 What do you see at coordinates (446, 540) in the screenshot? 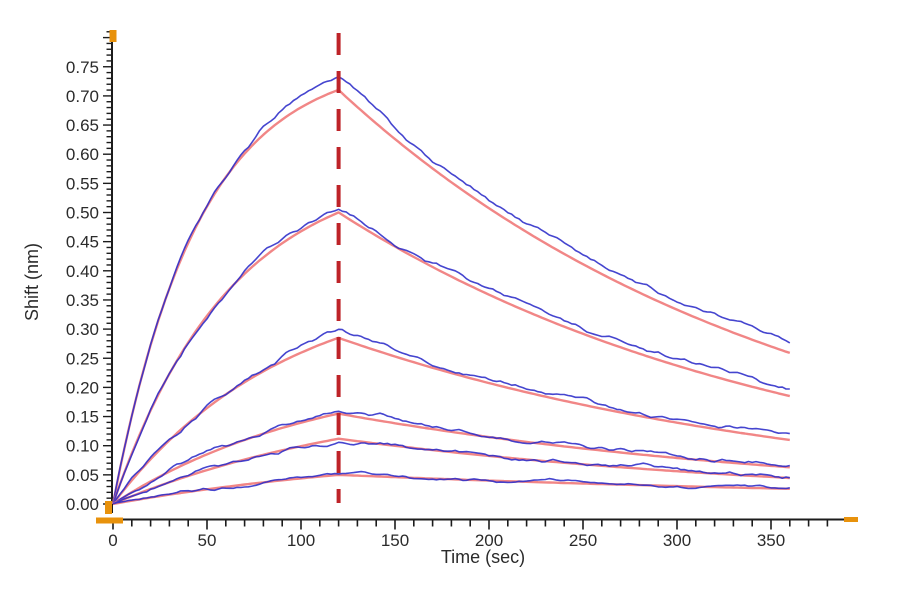
I see `x-tick-labels: 0 50 100 150 200 250 300 350` at bounding box center [446, 540].